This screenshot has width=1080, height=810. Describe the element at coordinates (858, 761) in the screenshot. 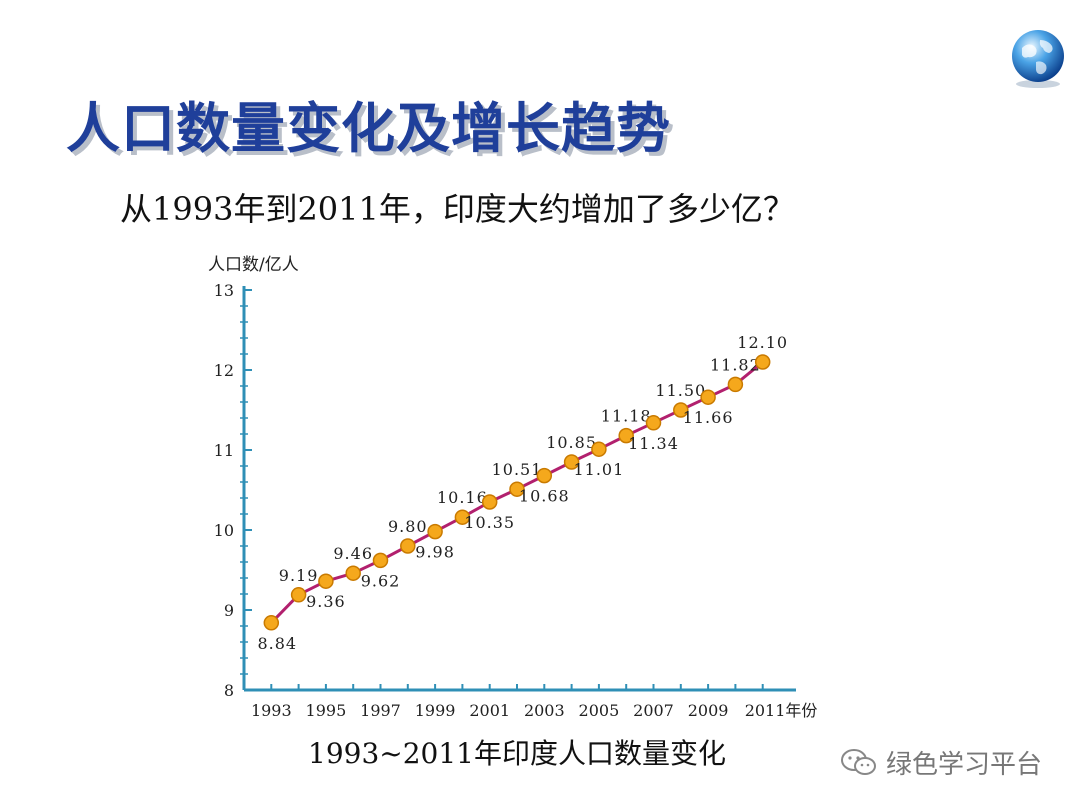

I see `wechat-icon` at that location.